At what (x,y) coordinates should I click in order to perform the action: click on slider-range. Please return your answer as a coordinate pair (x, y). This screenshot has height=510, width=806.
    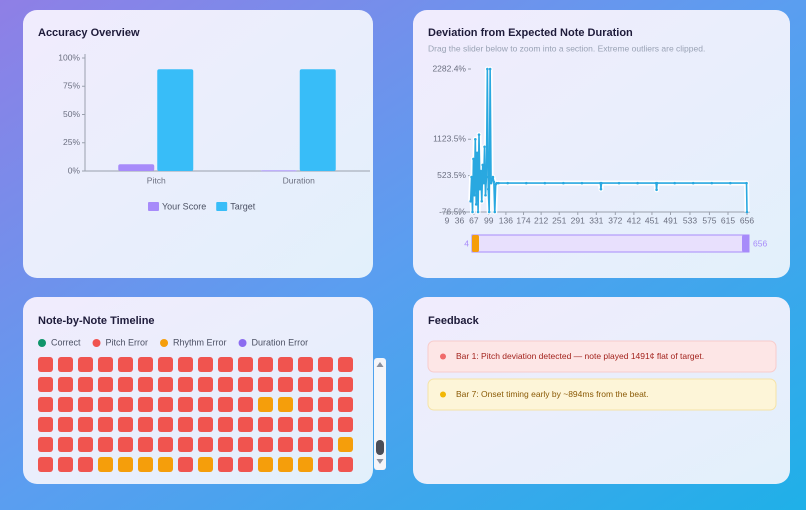
    Looking at the image, I should click on (610, 243).